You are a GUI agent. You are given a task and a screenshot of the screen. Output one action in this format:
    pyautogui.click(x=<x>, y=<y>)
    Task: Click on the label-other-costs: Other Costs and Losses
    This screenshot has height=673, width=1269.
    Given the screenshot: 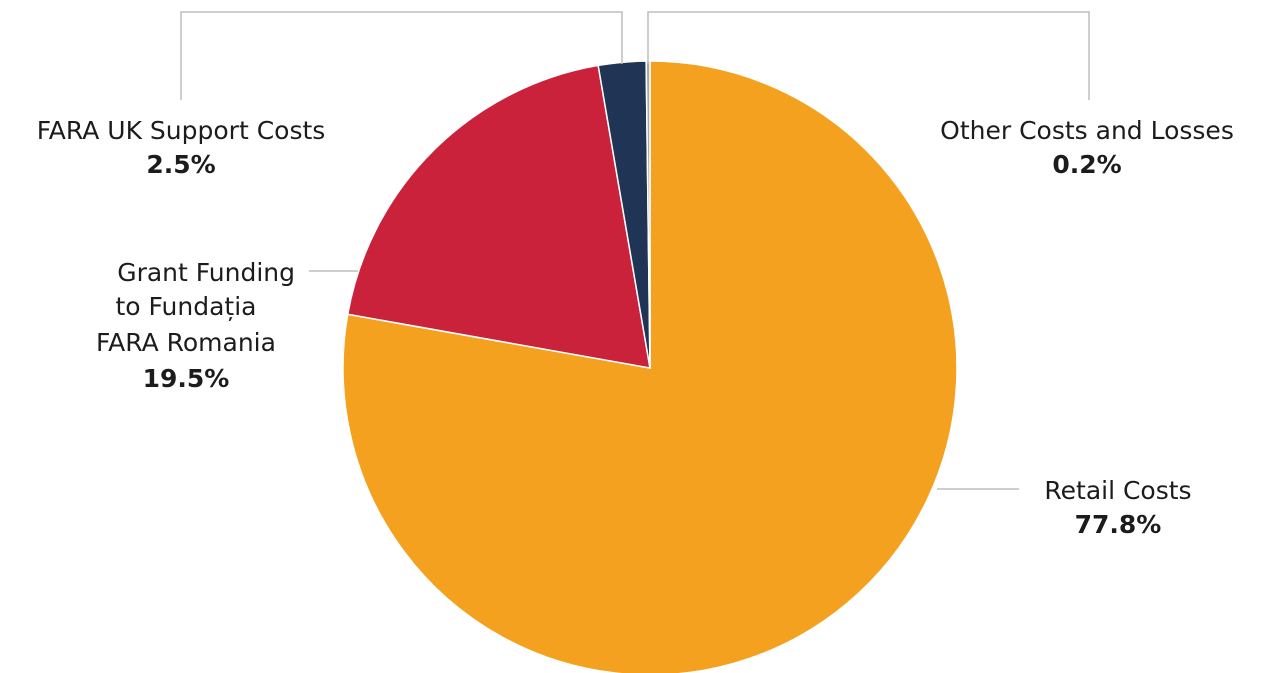 What is the action you would take?
    pyautogui.click(x=1087, y=130)
    